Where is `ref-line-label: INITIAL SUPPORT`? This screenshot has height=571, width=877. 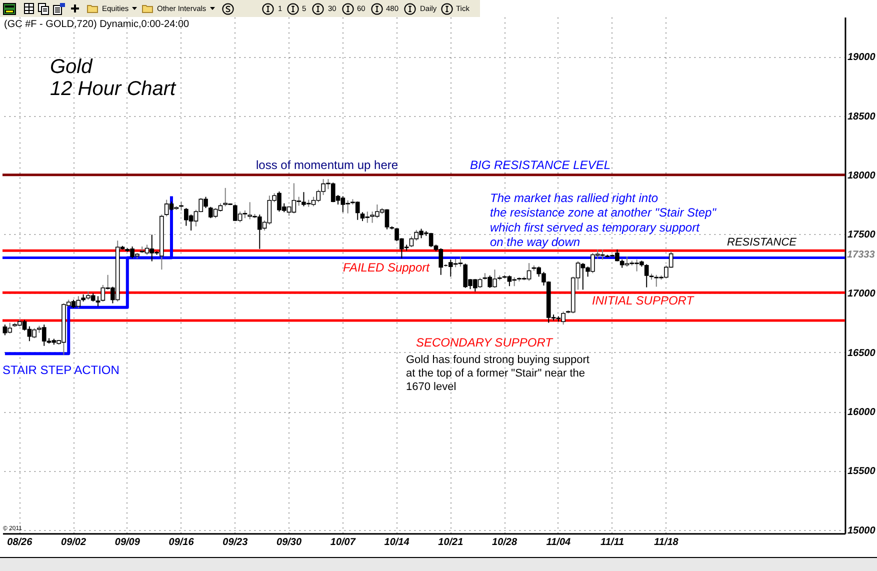 ref-line-label: INITIAL SUPPORT is located at coordinates (644, 301).